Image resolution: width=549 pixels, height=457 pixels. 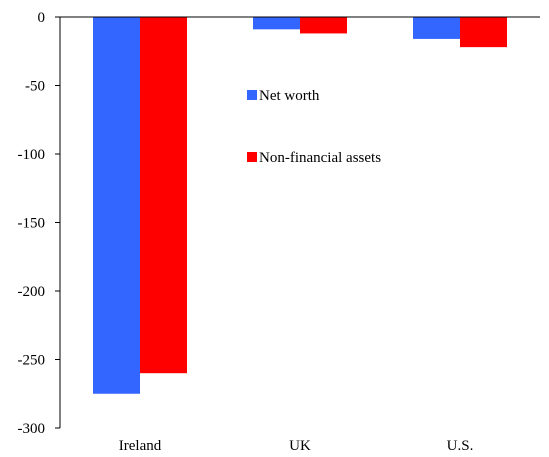 I want to click on legend-label: Non-financial assets, so click(x=320, y=158).